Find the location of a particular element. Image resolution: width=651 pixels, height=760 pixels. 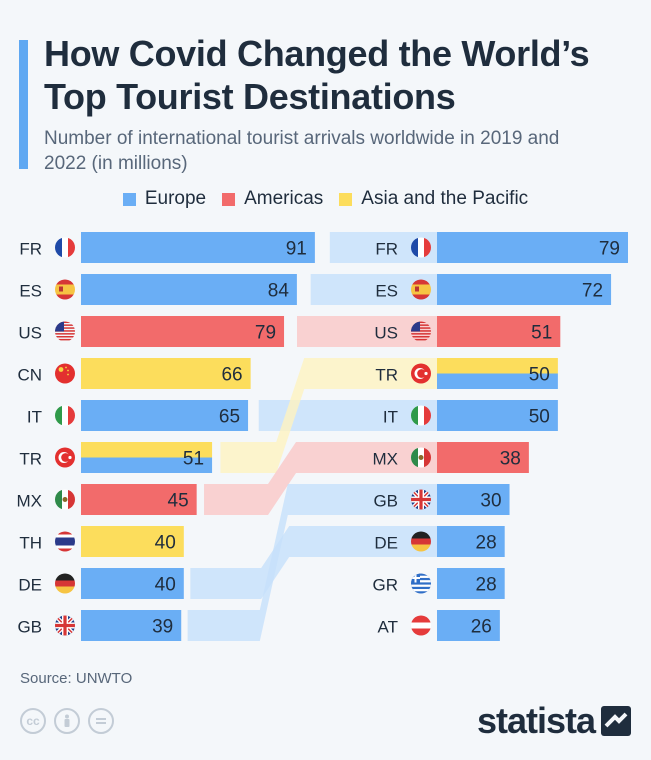

cc-icon: cc is located at coordinates (33, 721).